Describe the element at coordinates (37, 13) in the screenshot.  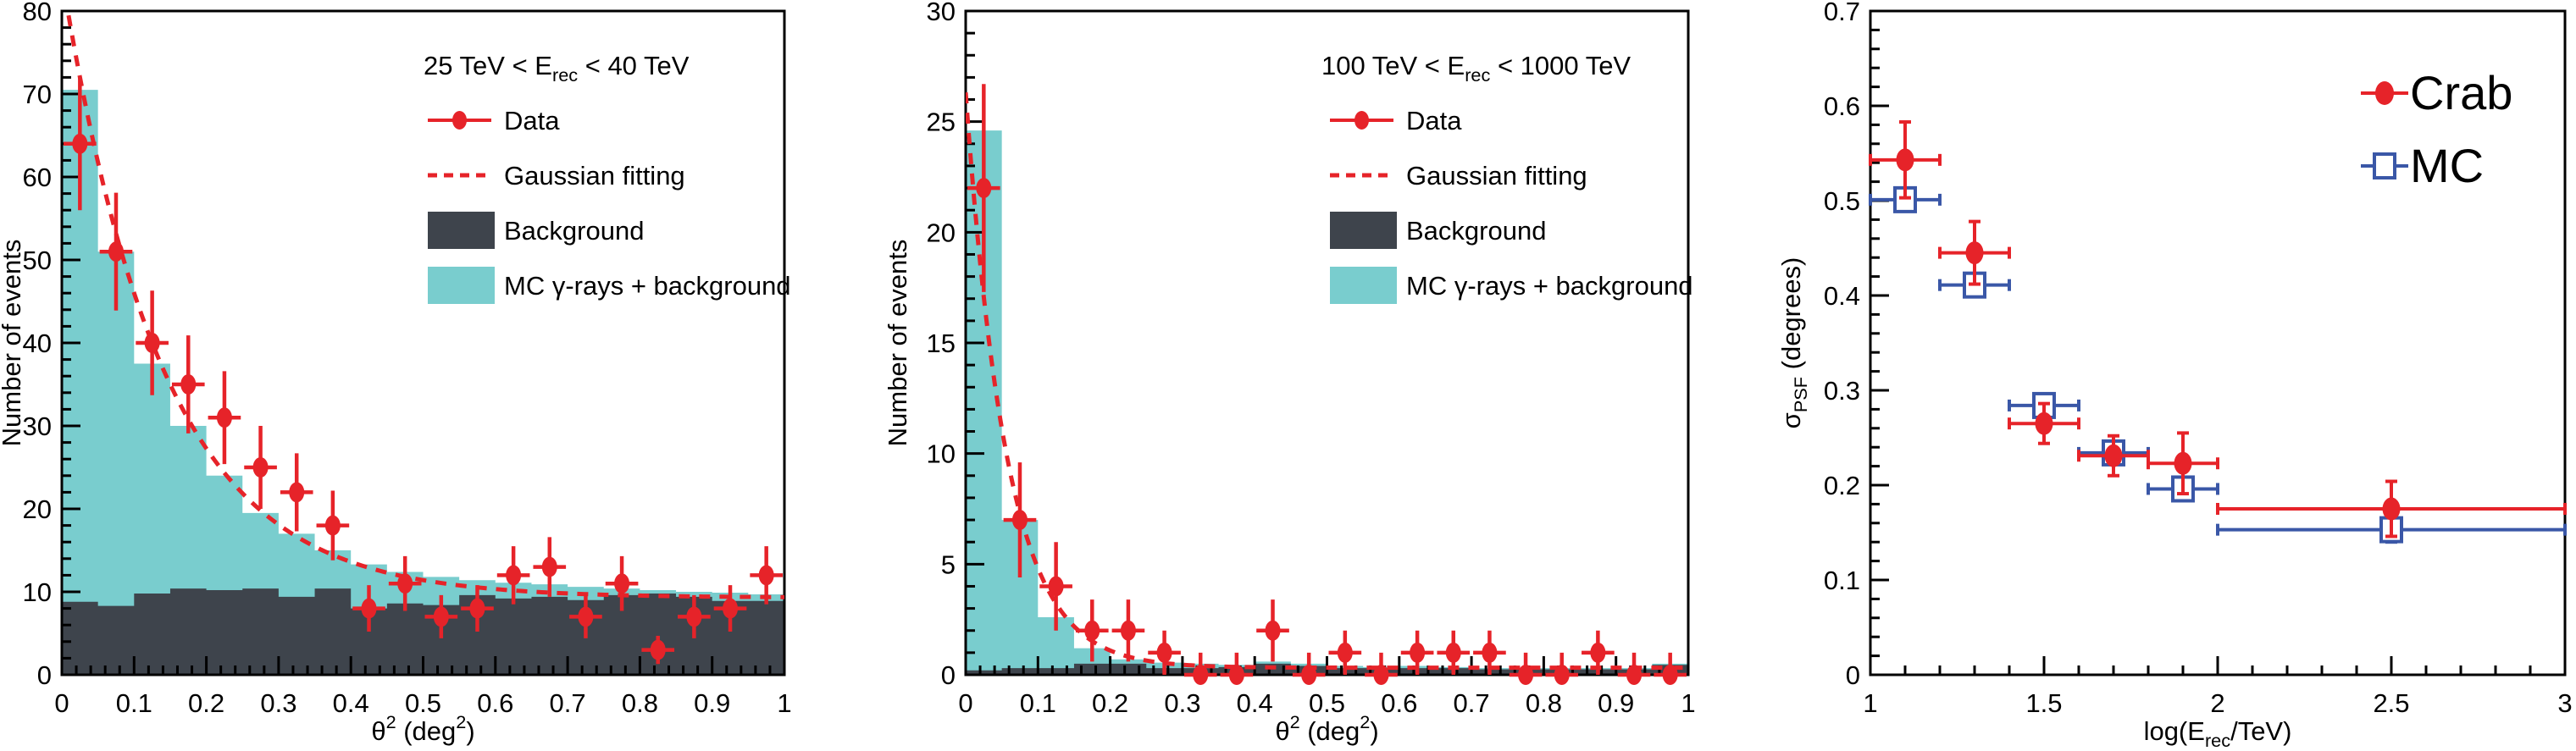
I see `y-tick-label: 80` at that location.